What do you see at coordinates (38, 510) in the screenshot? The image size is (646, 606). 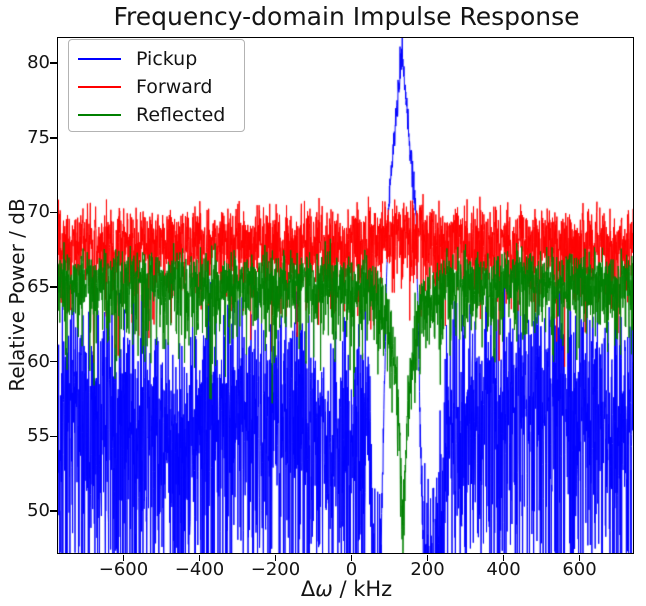 I see `y-tick-label: 50` at bounding box center [38, 510].